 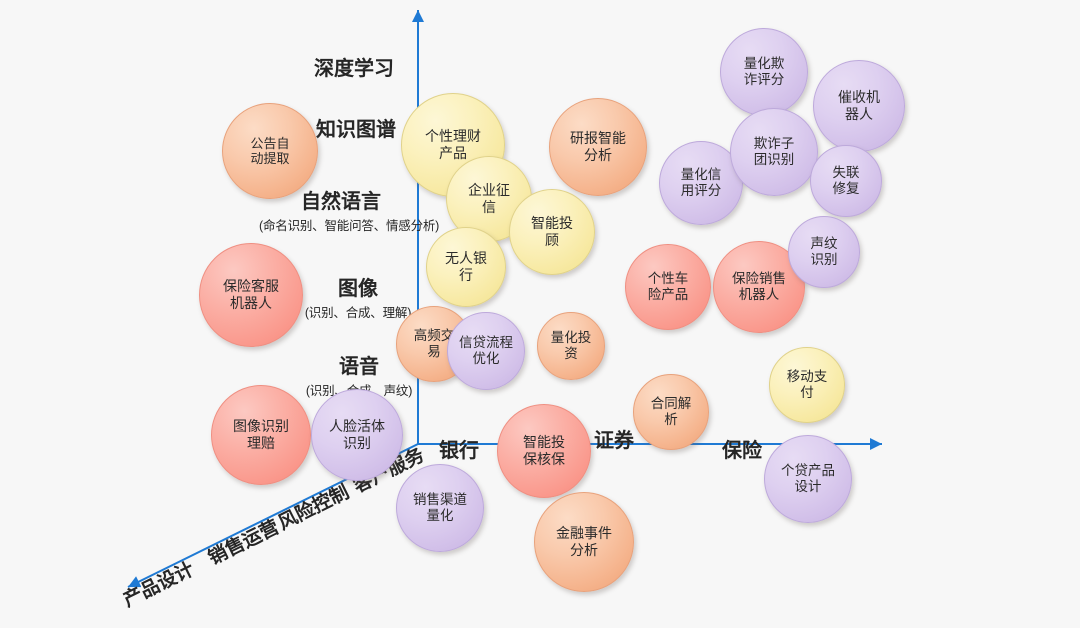 I want to click on bubble-label-line: 团识别, so click(x=774, y=159).